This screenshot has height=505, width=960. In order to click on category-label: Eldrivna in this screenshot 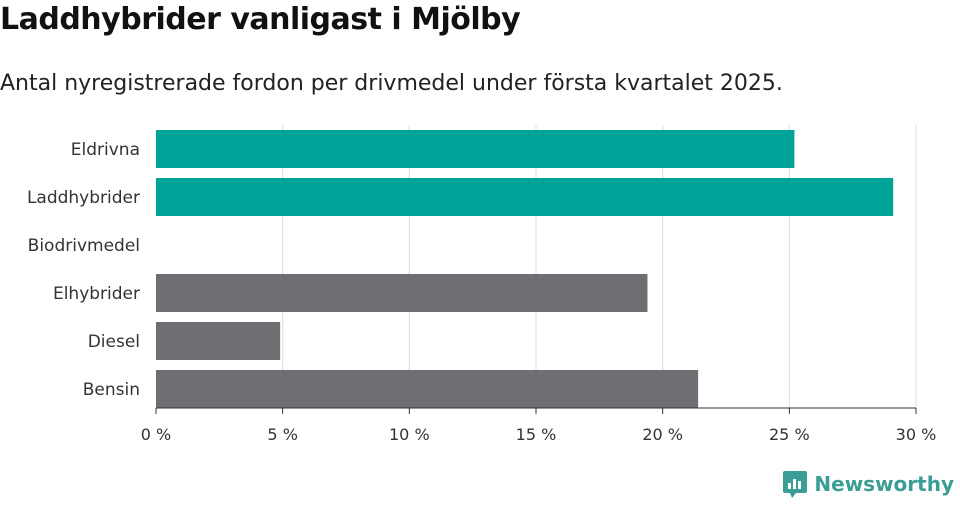, I will do `click(105, 150)`.